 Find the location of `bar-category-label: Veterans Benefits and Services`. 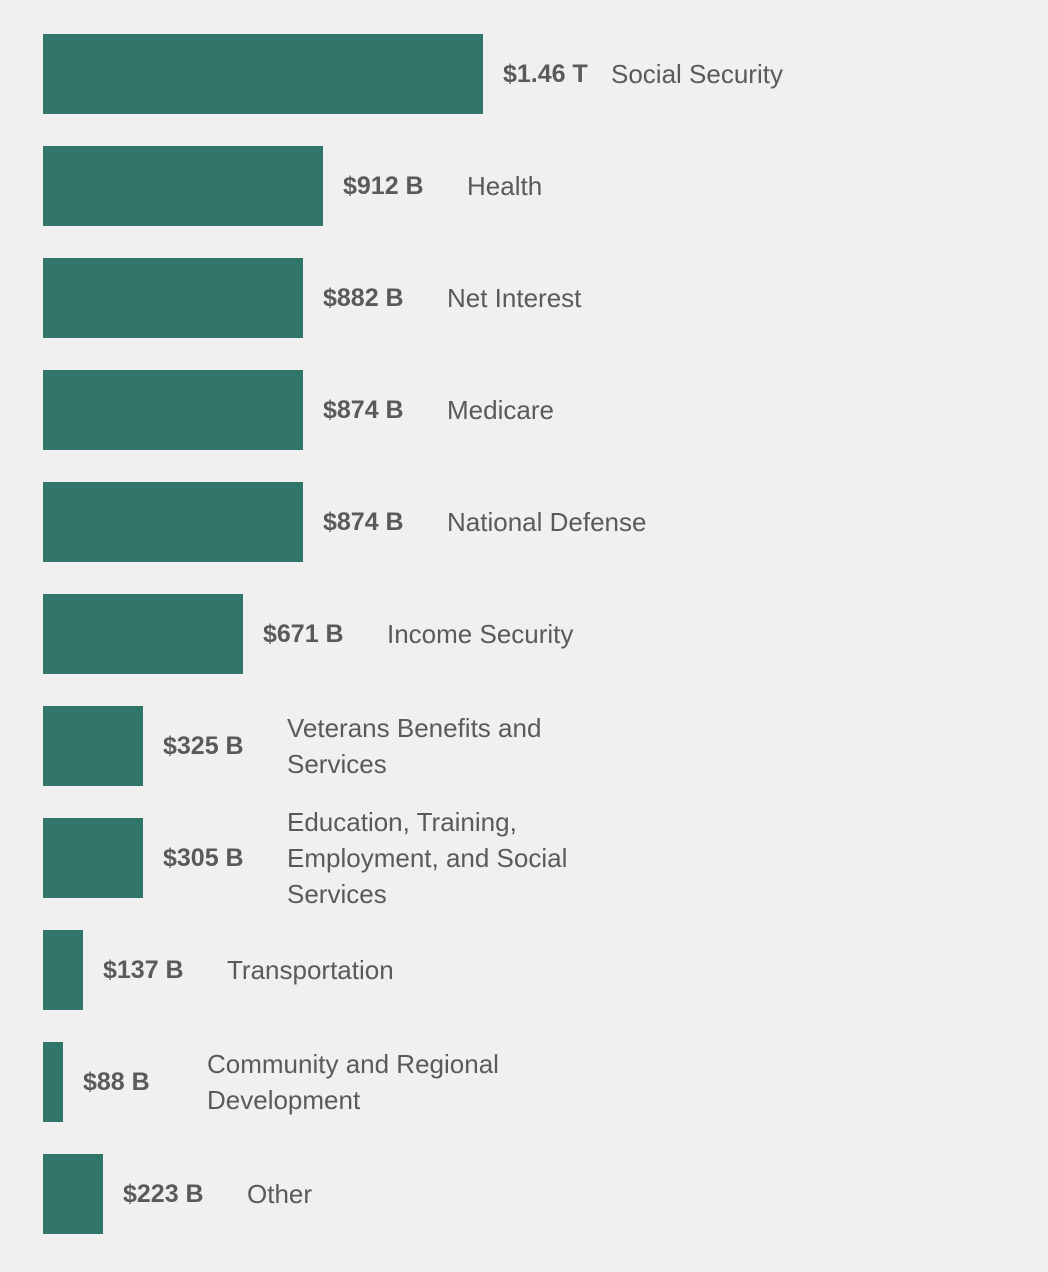

bar-category-label: Veterans Benefits and Services is located at coordinates (414, 746).